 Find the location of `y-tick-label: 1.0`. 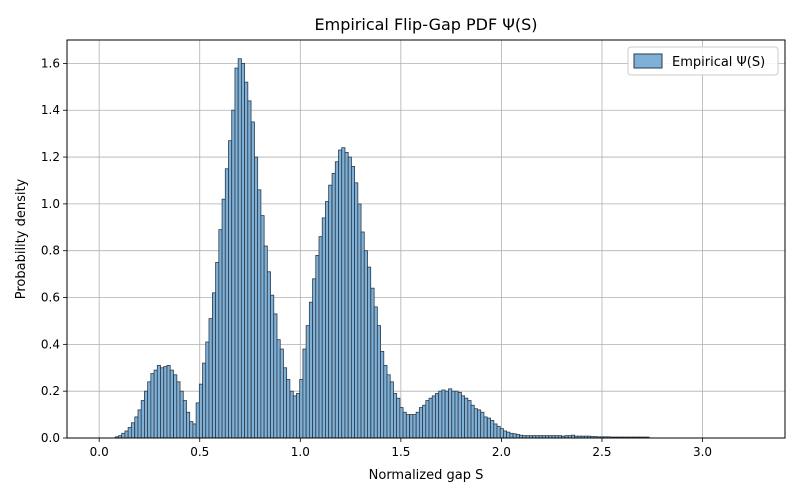

y-tick-label: 1.0 is located at coordinates (50, 204).